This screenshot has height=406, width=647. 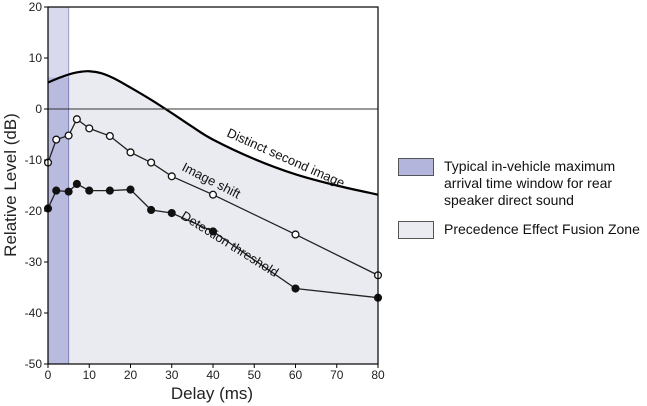 What do you see at coordinates (172, 375) in the screenshot?
I see `x-tick-label: 30` at bounding box center [172, 375].